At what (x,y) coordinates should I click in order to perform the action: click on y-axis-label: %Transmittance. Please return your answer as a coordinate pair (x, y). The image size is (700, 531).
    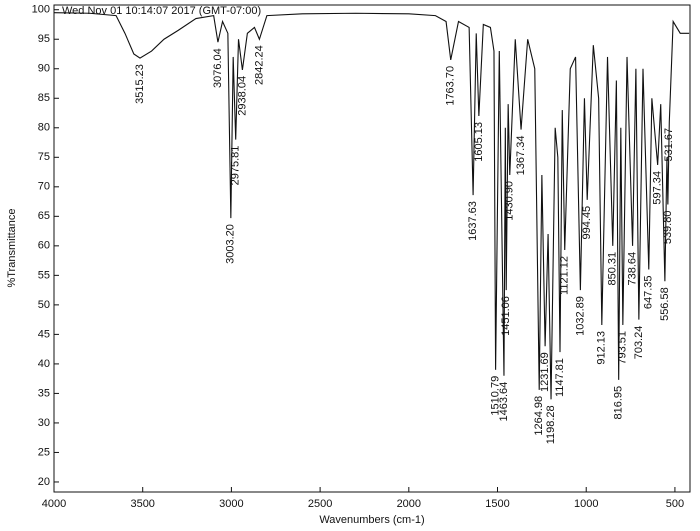
    Looking at the image, I should click on (12, 247).